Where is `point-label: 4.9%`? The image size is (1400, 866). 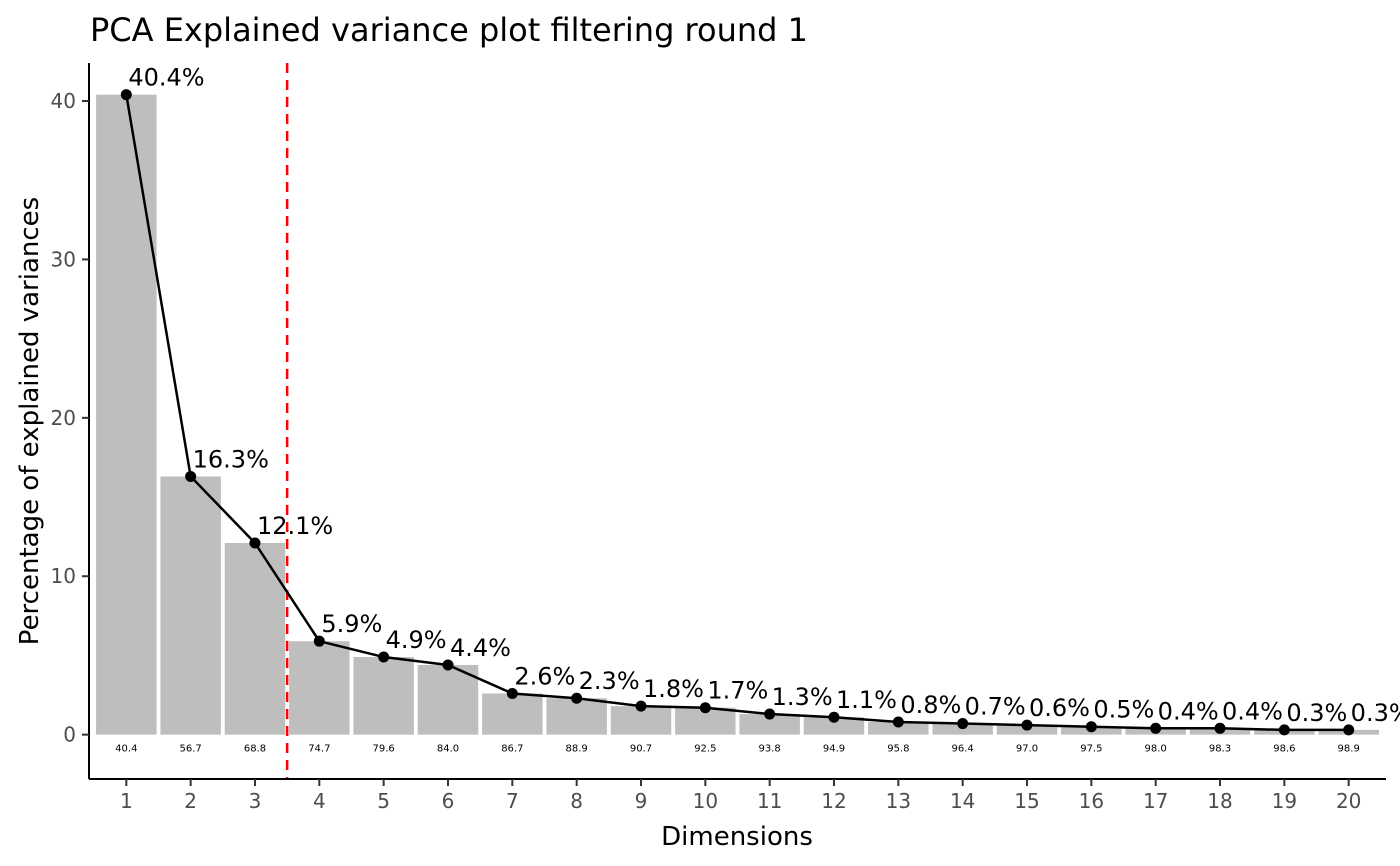
point-label: 4.9% is located at coordinates (416, 640).